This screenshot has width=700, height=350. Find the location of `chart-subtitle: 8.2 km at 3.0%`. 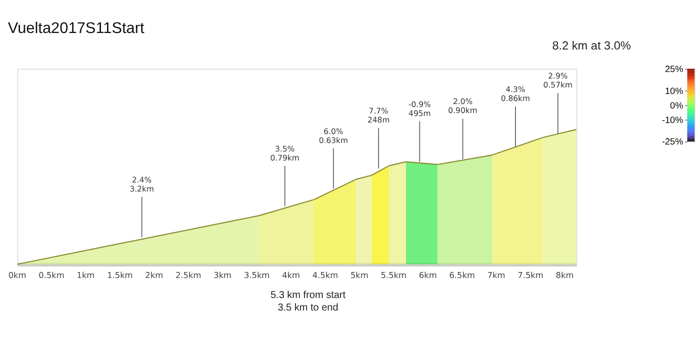

chart-subtitle: 8.2 km at 3.0% is located at coordinates (592, 45).